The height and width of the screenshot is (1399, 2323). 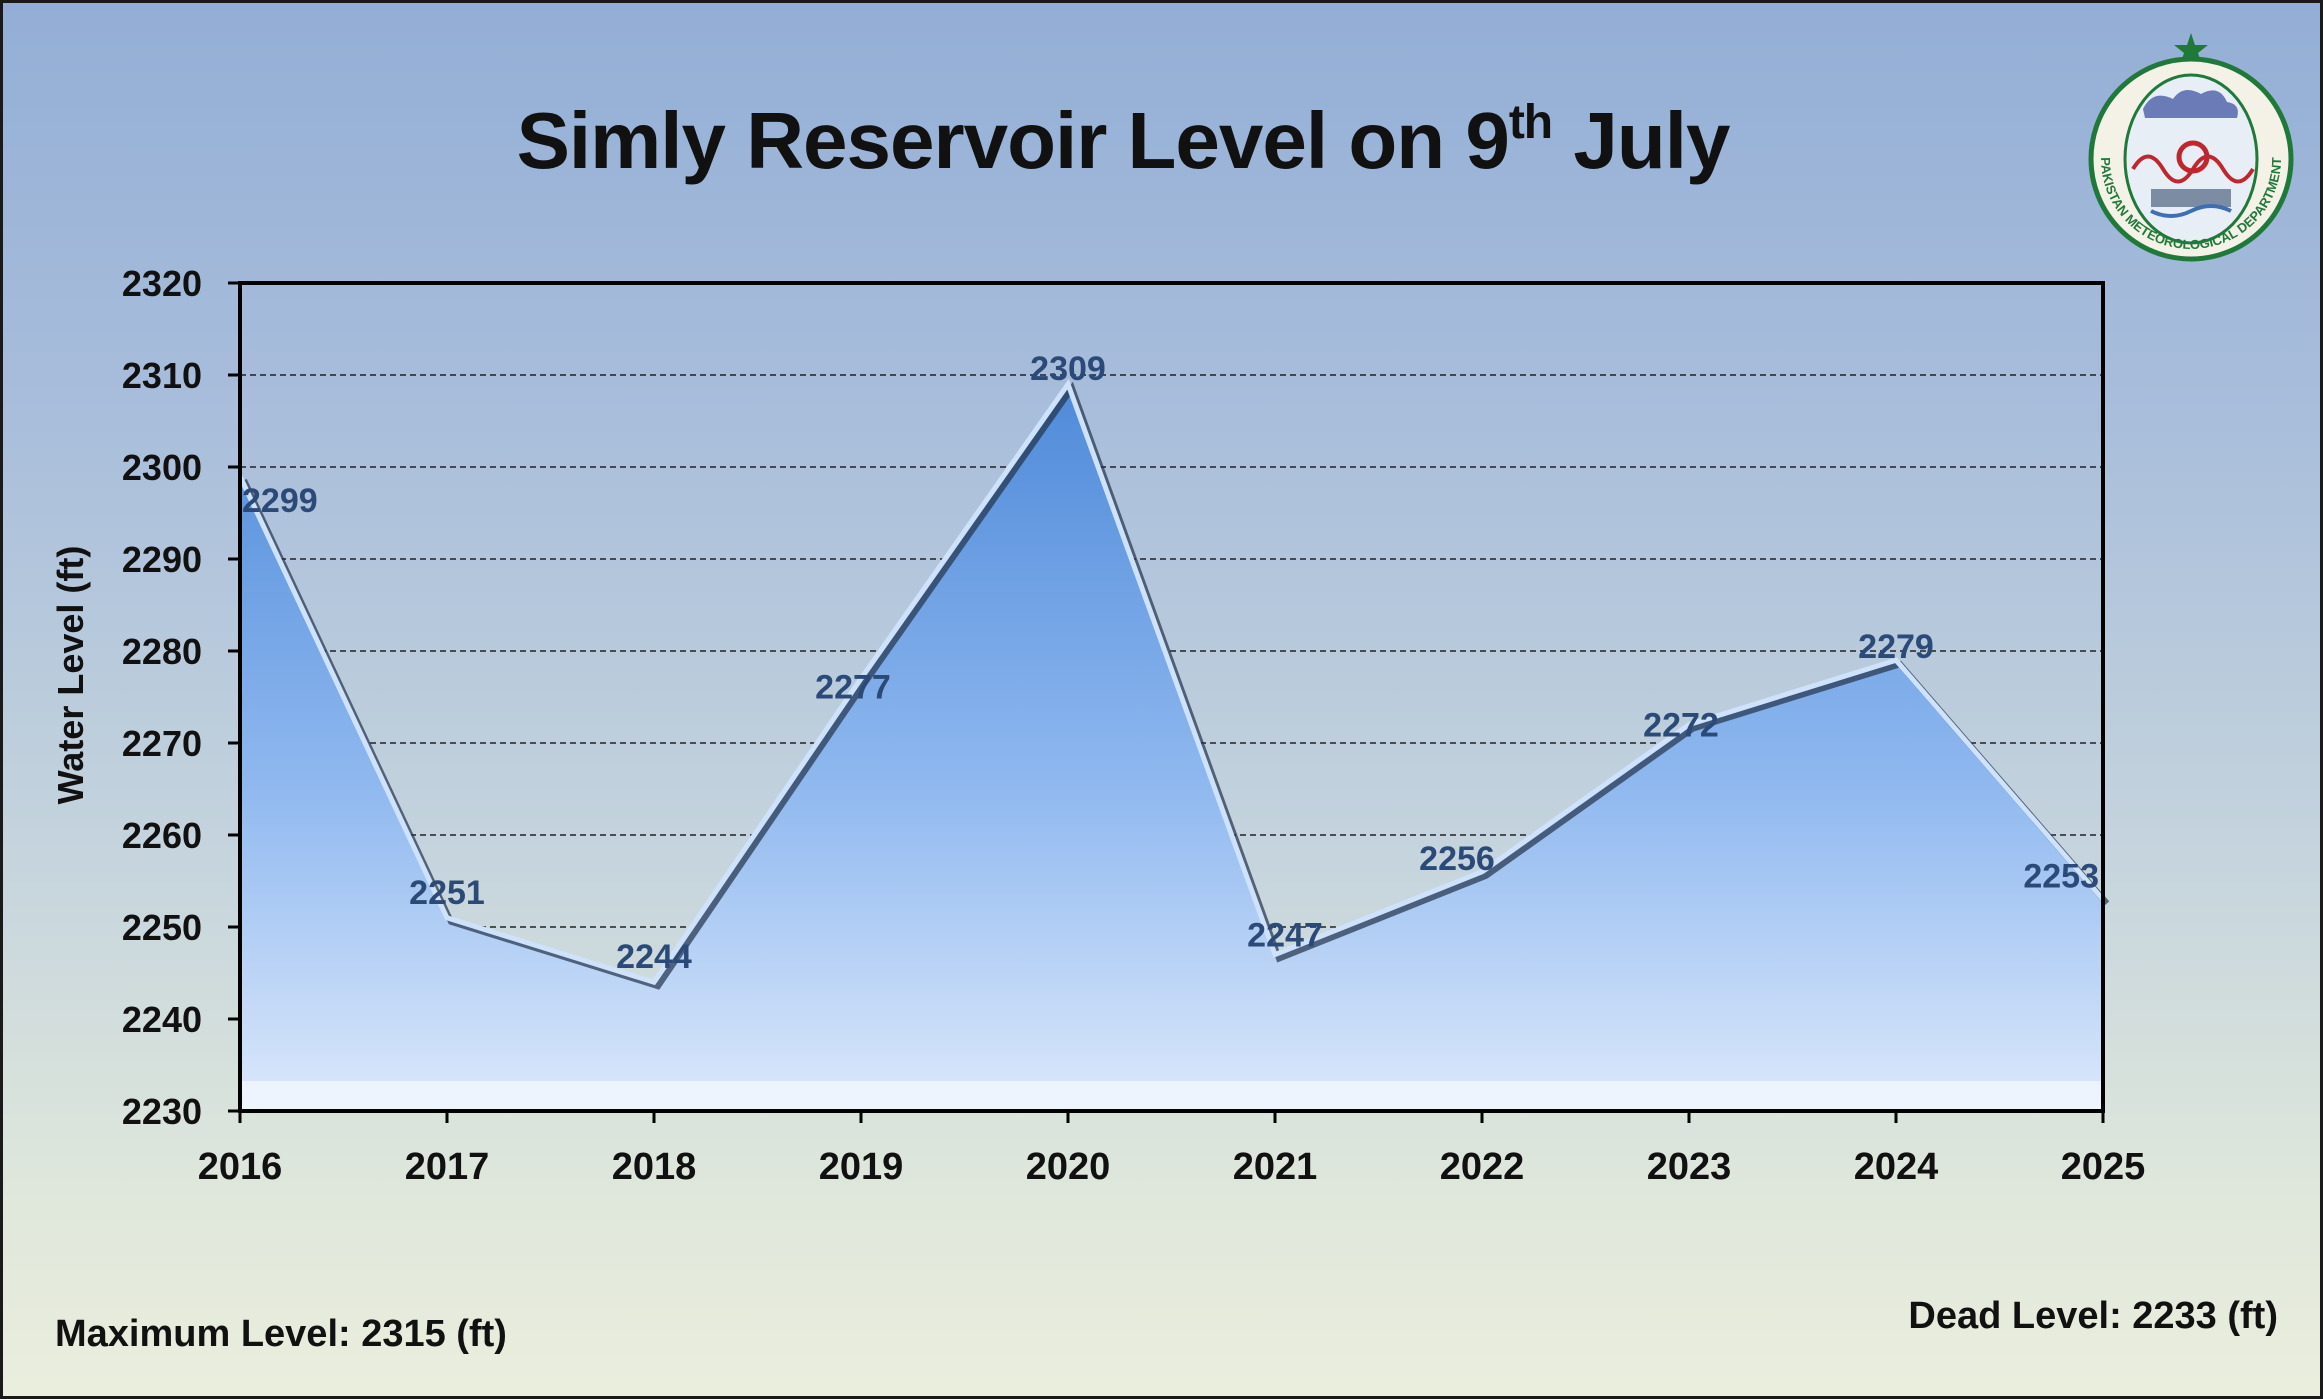 What do you see at coordinates (654, 957) in the screenshot?
I see `data-label: 2244` at bounding box center [654, 957].